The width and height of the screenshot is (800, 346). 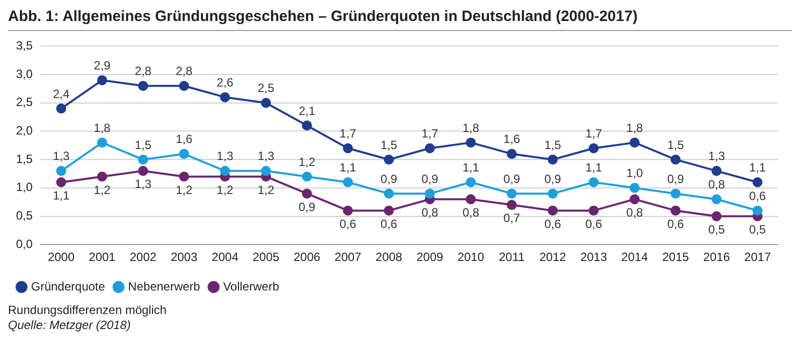 I want to click on text: Rundungsdifferenzen möglich, so click(x=88, y=310).